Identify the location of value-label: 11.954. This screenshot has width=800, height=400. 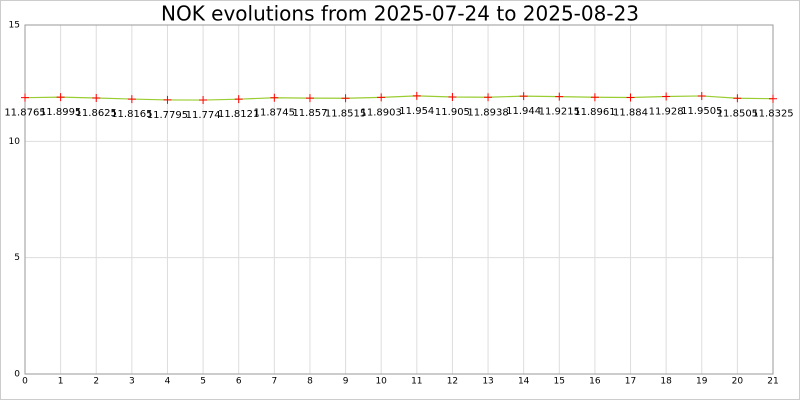
(416, 111).